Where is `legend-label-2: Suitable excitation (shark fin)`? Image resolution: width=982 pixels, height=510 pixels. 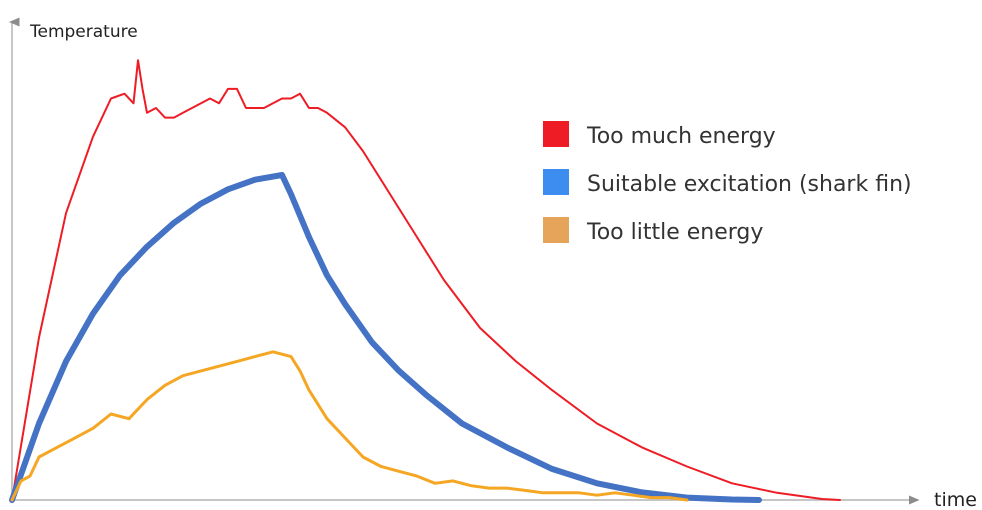
legend-label-2: Suitable excitation (shark fin) is located at coordinates (749, 184).